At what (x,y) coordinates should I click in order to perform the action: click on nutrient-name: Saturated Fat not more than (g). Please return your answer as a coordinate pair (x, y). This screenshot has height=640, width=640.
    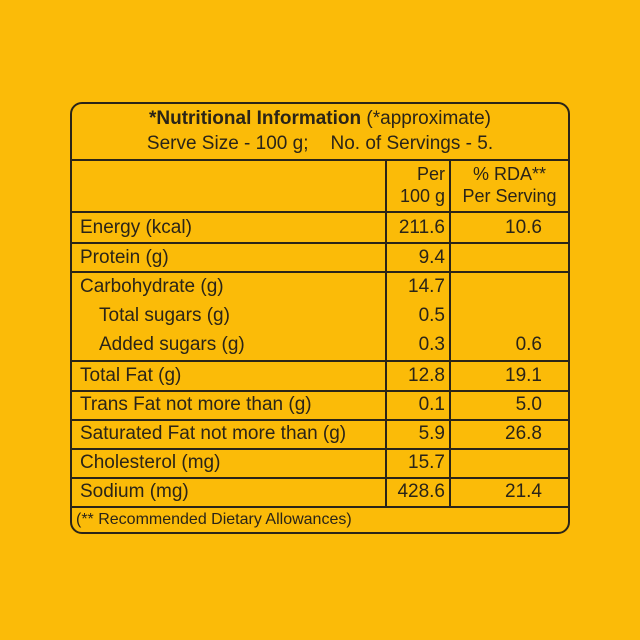
    Looking at the image, I should click on (213, 433).